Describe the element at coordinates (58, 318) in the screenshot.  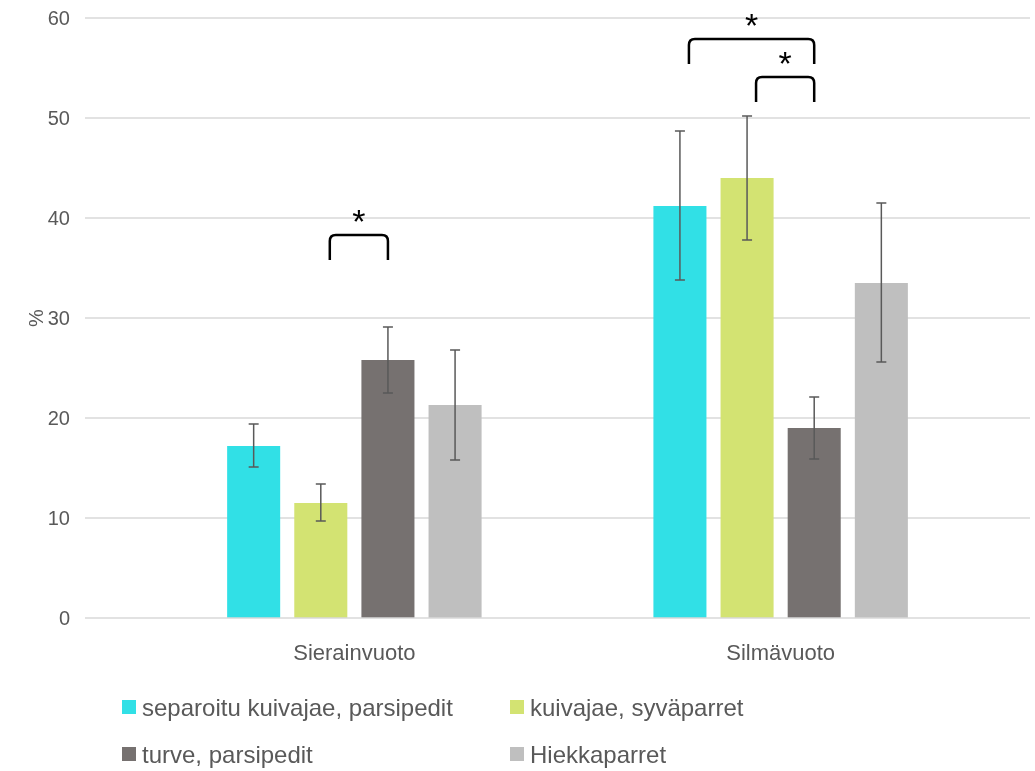
I see `y-tick-label: 30` at that location.